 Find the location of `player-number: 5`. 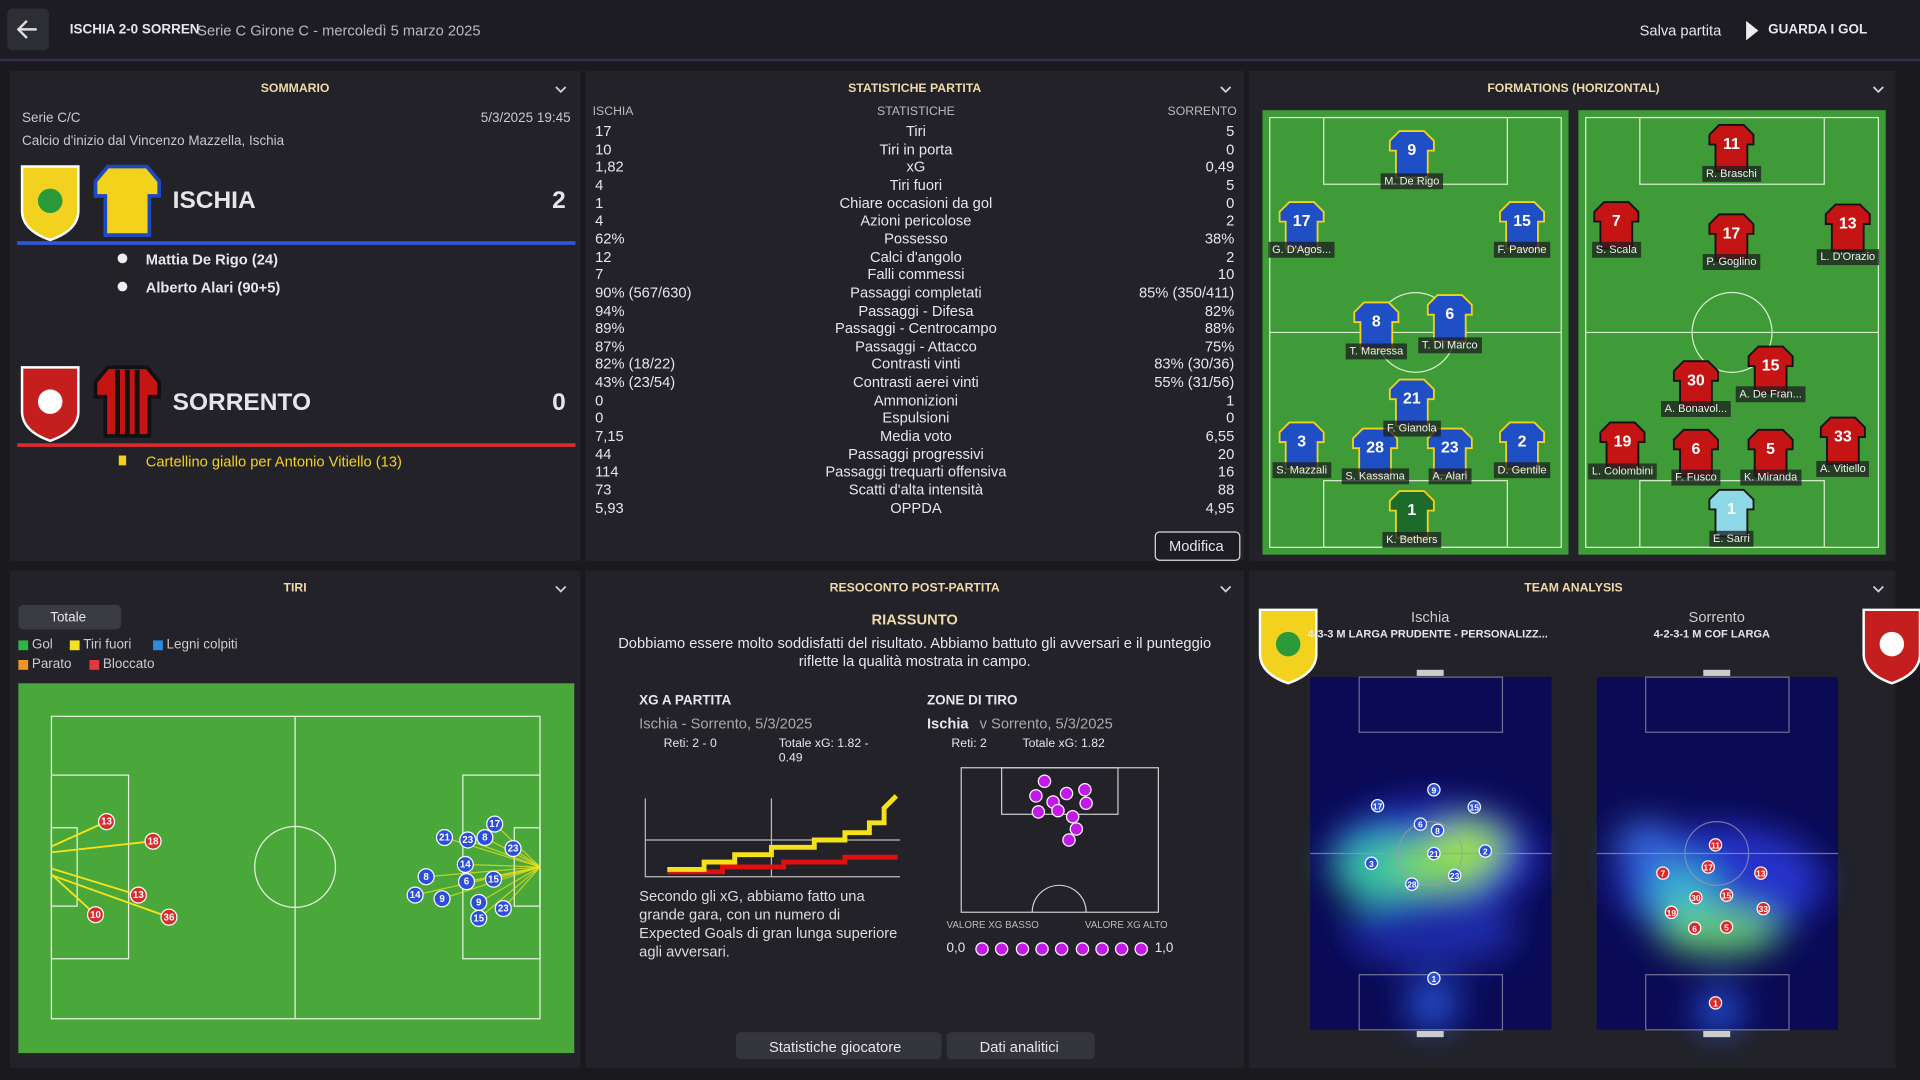

player-number: 5 is located at coordinates (1770, 449).